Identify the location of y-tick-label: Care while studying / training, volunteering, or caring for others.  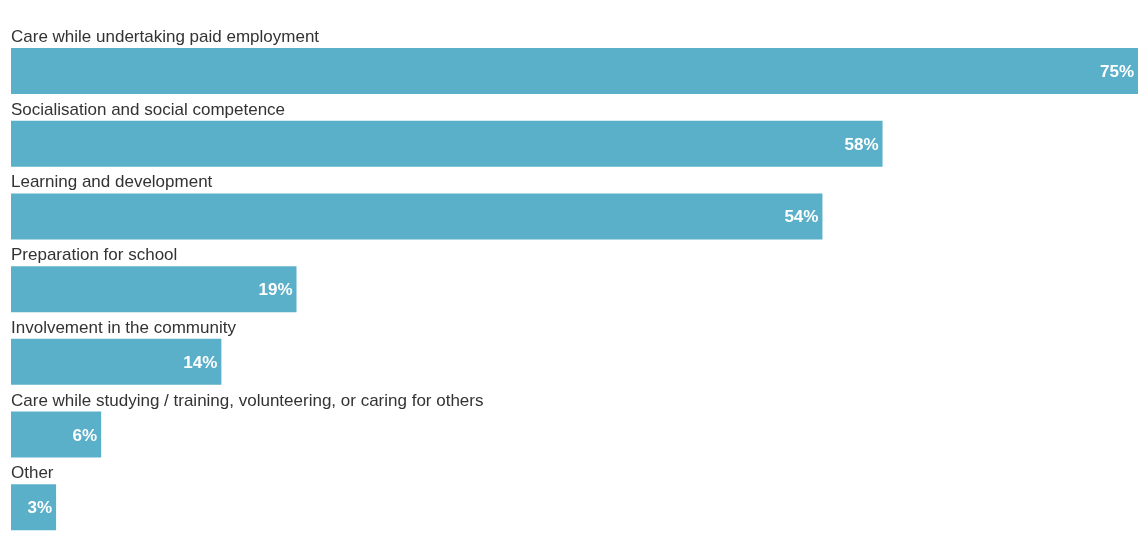
(247, 400).